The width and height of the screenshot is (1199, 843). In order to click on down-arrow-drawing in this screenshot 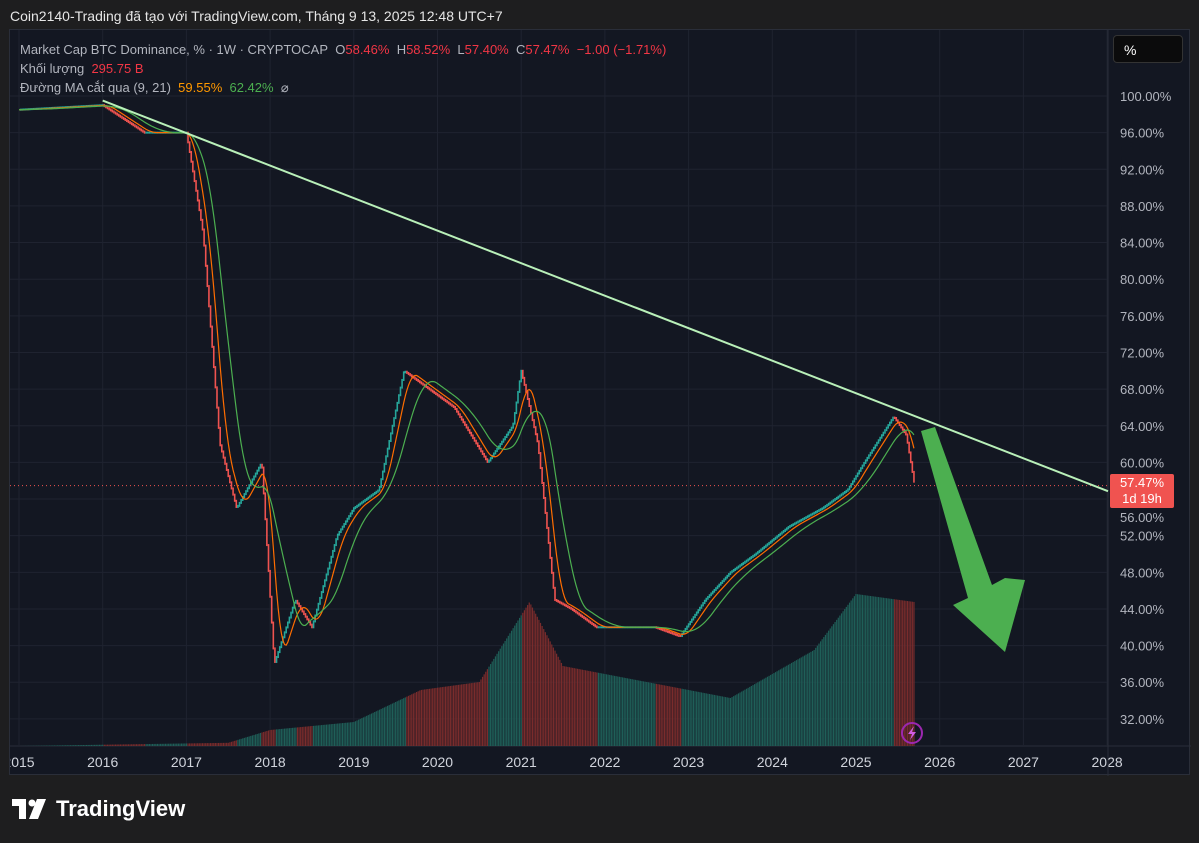, I will do `click(973, 539)`.